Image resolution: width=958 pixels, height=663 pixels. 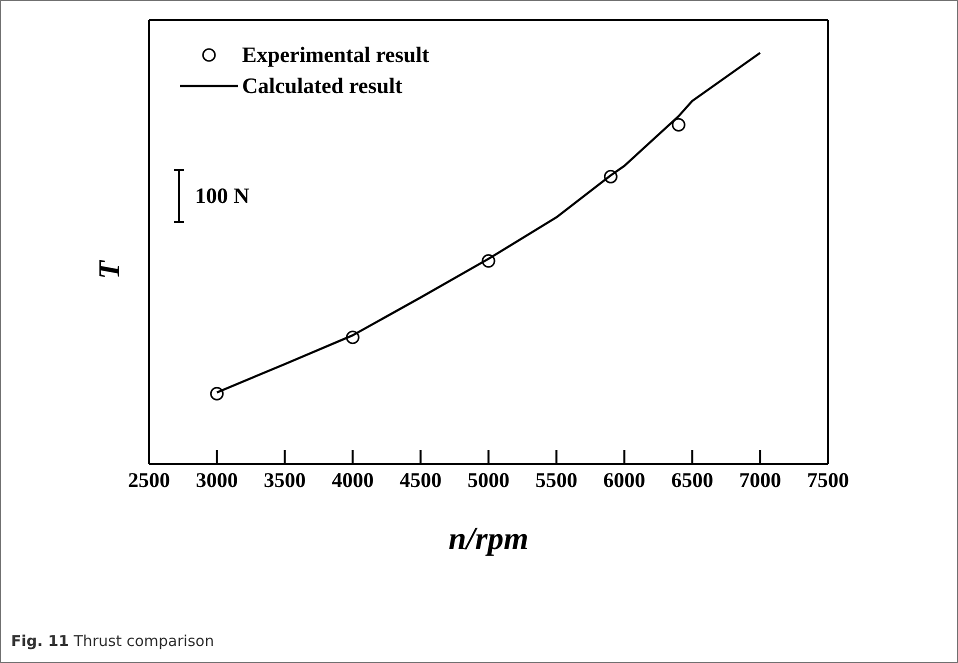 What do you see at coordinates (112, 641) in the screenshot?
I see `caption: Fig. 11 Thrust comparison` at bounding box center [112, 641].